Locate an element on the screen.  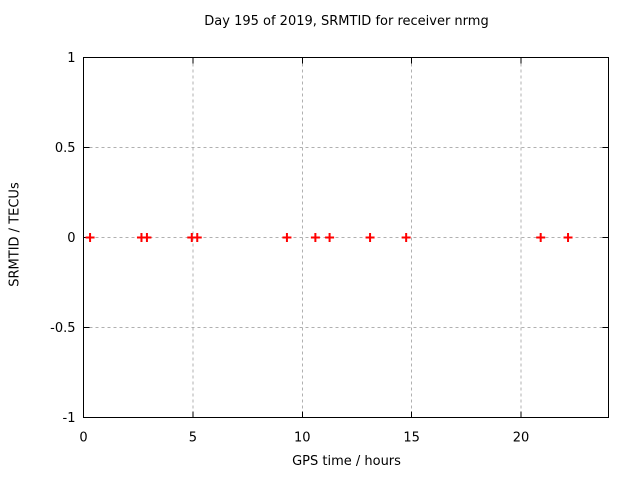
x-tick-label: 15 is located at coordinates (411, 438).